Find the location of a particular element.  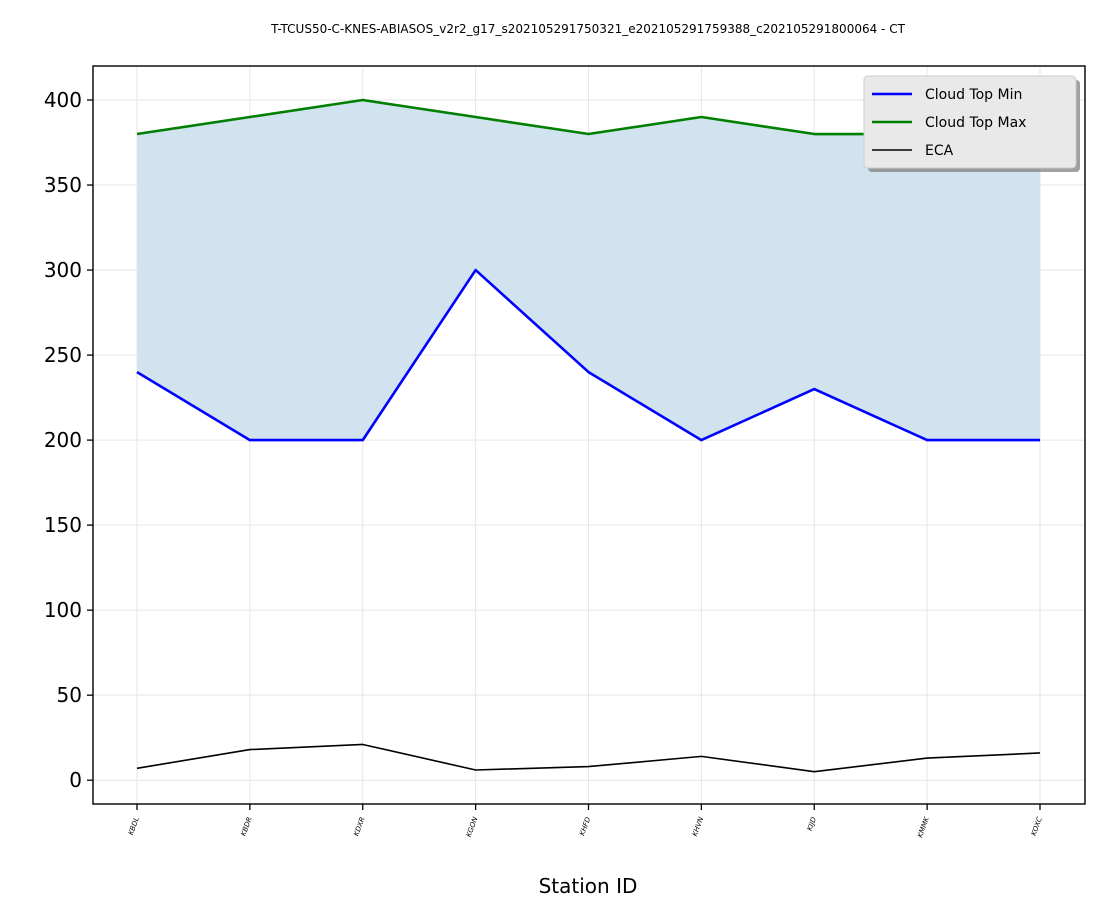

x-tick-label: KHFD is located at coordinates (585, 825).